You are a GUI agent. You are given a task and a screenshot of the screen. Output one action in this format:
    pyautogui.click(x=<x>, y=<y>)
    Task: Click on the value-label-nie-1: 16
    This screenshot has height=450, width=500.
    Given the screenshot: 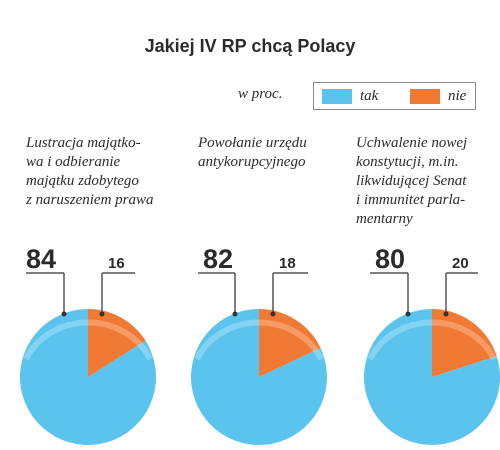 What is the action you would take?
    pyautogui.click(x=116, y=263)
    